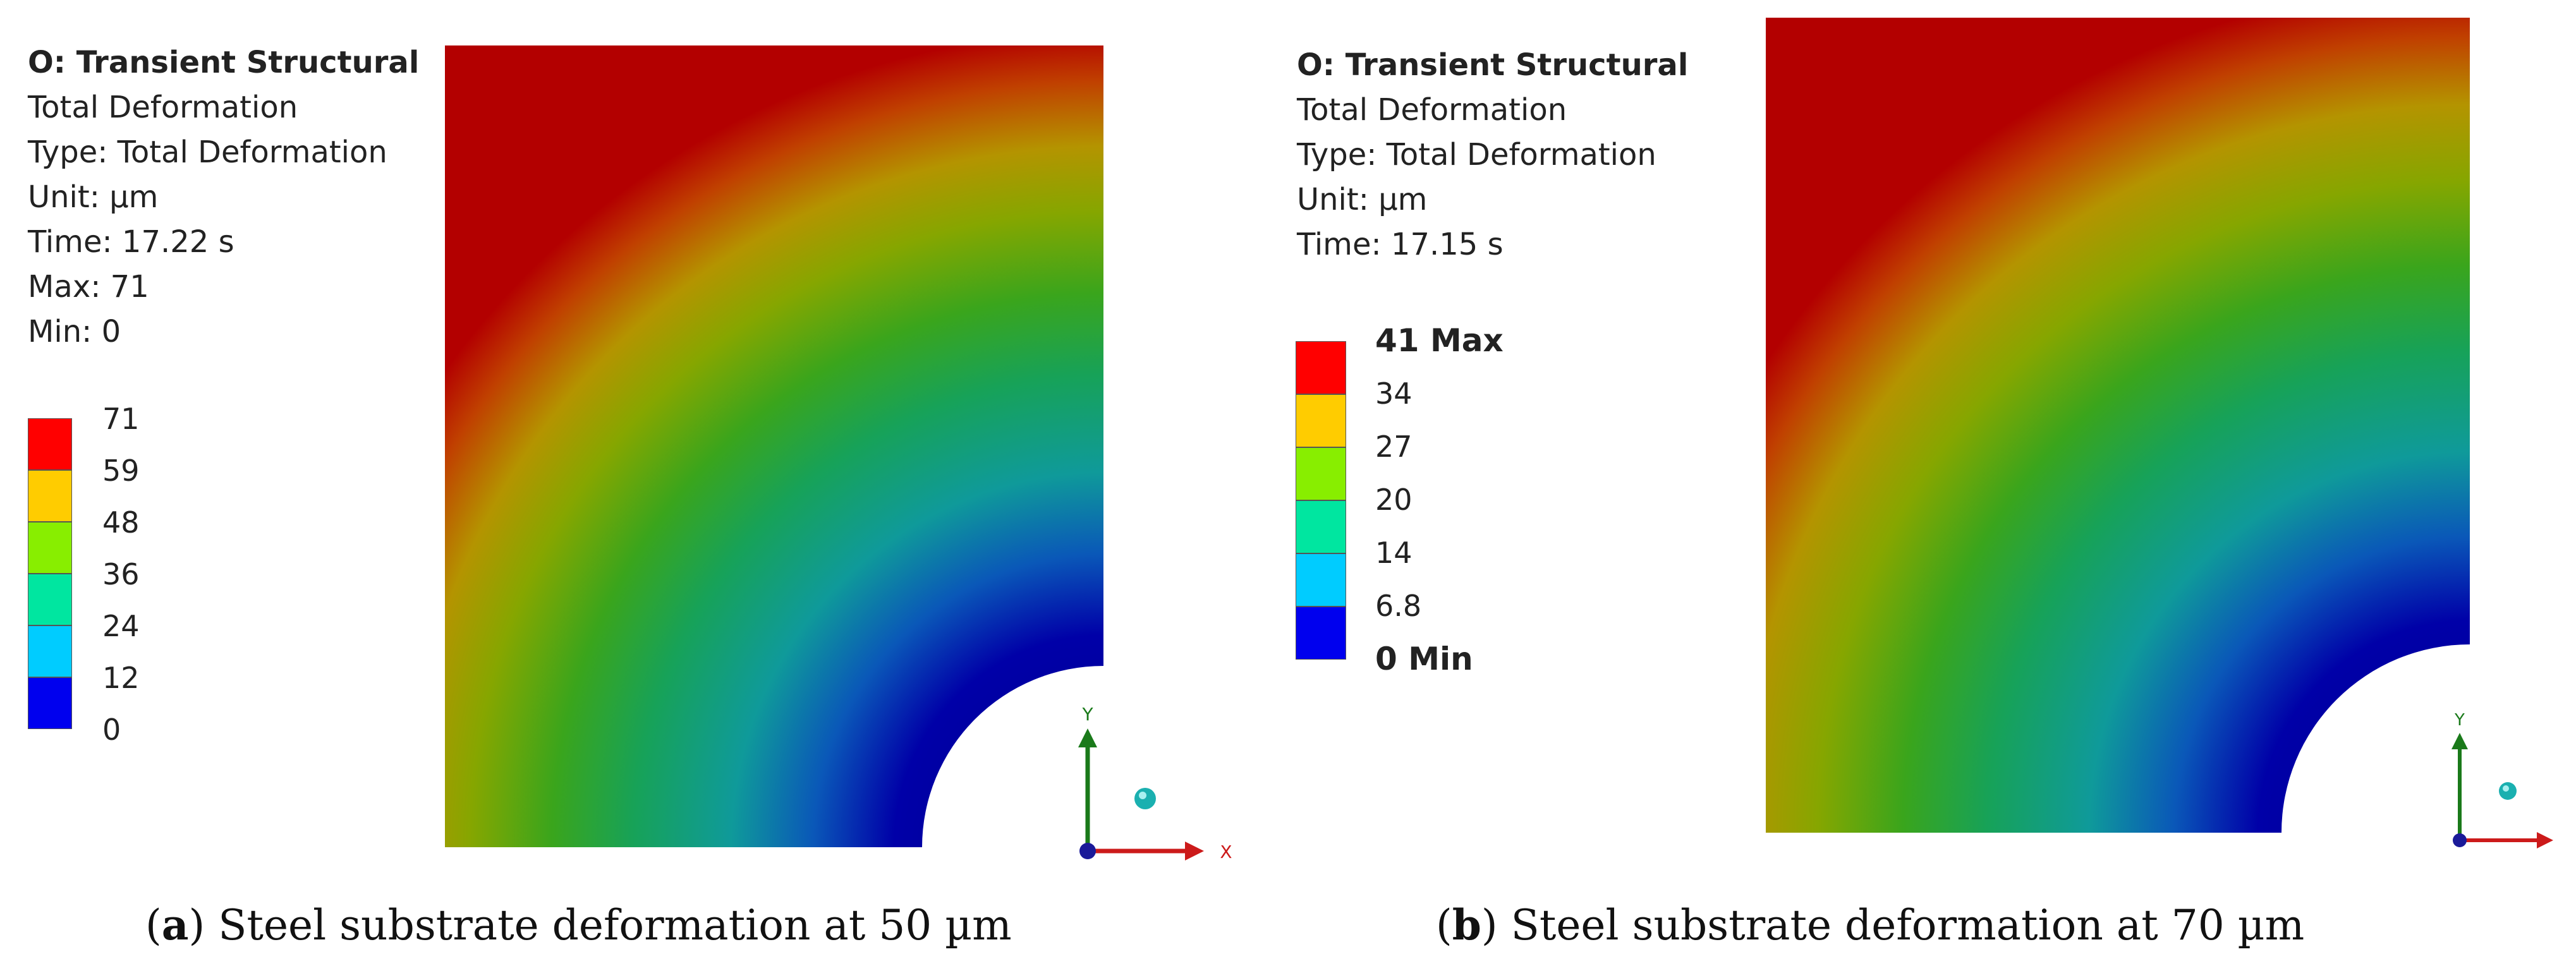 Image resolution: width=2576 pixels, height=978 pixels. I want to click on result-max: Max: 71, so click(89, 287).